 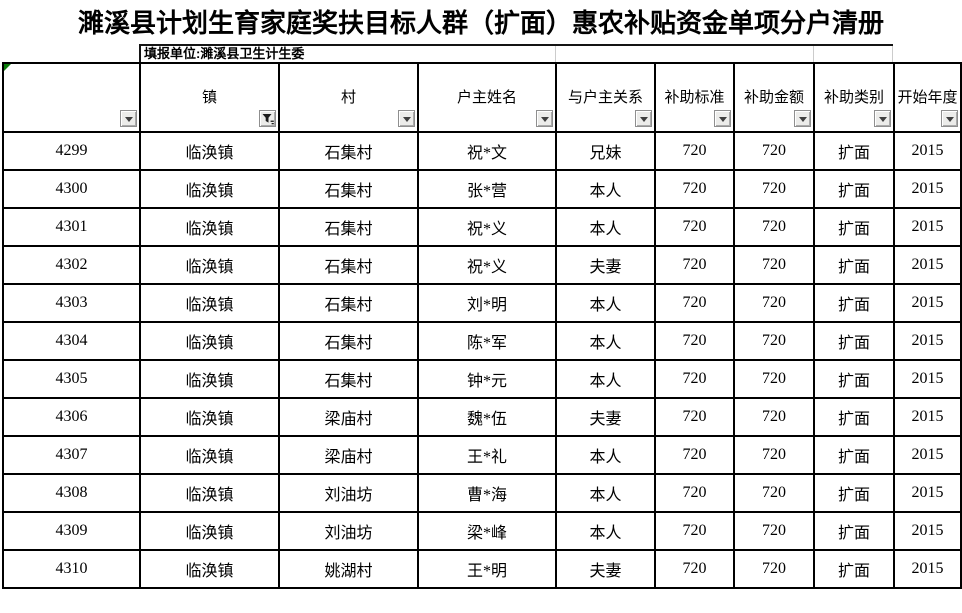 What do you see at coordinates (487, 189) in the screenshot?
I see `table-cell: 张*营` at bounding box center [487, 189].